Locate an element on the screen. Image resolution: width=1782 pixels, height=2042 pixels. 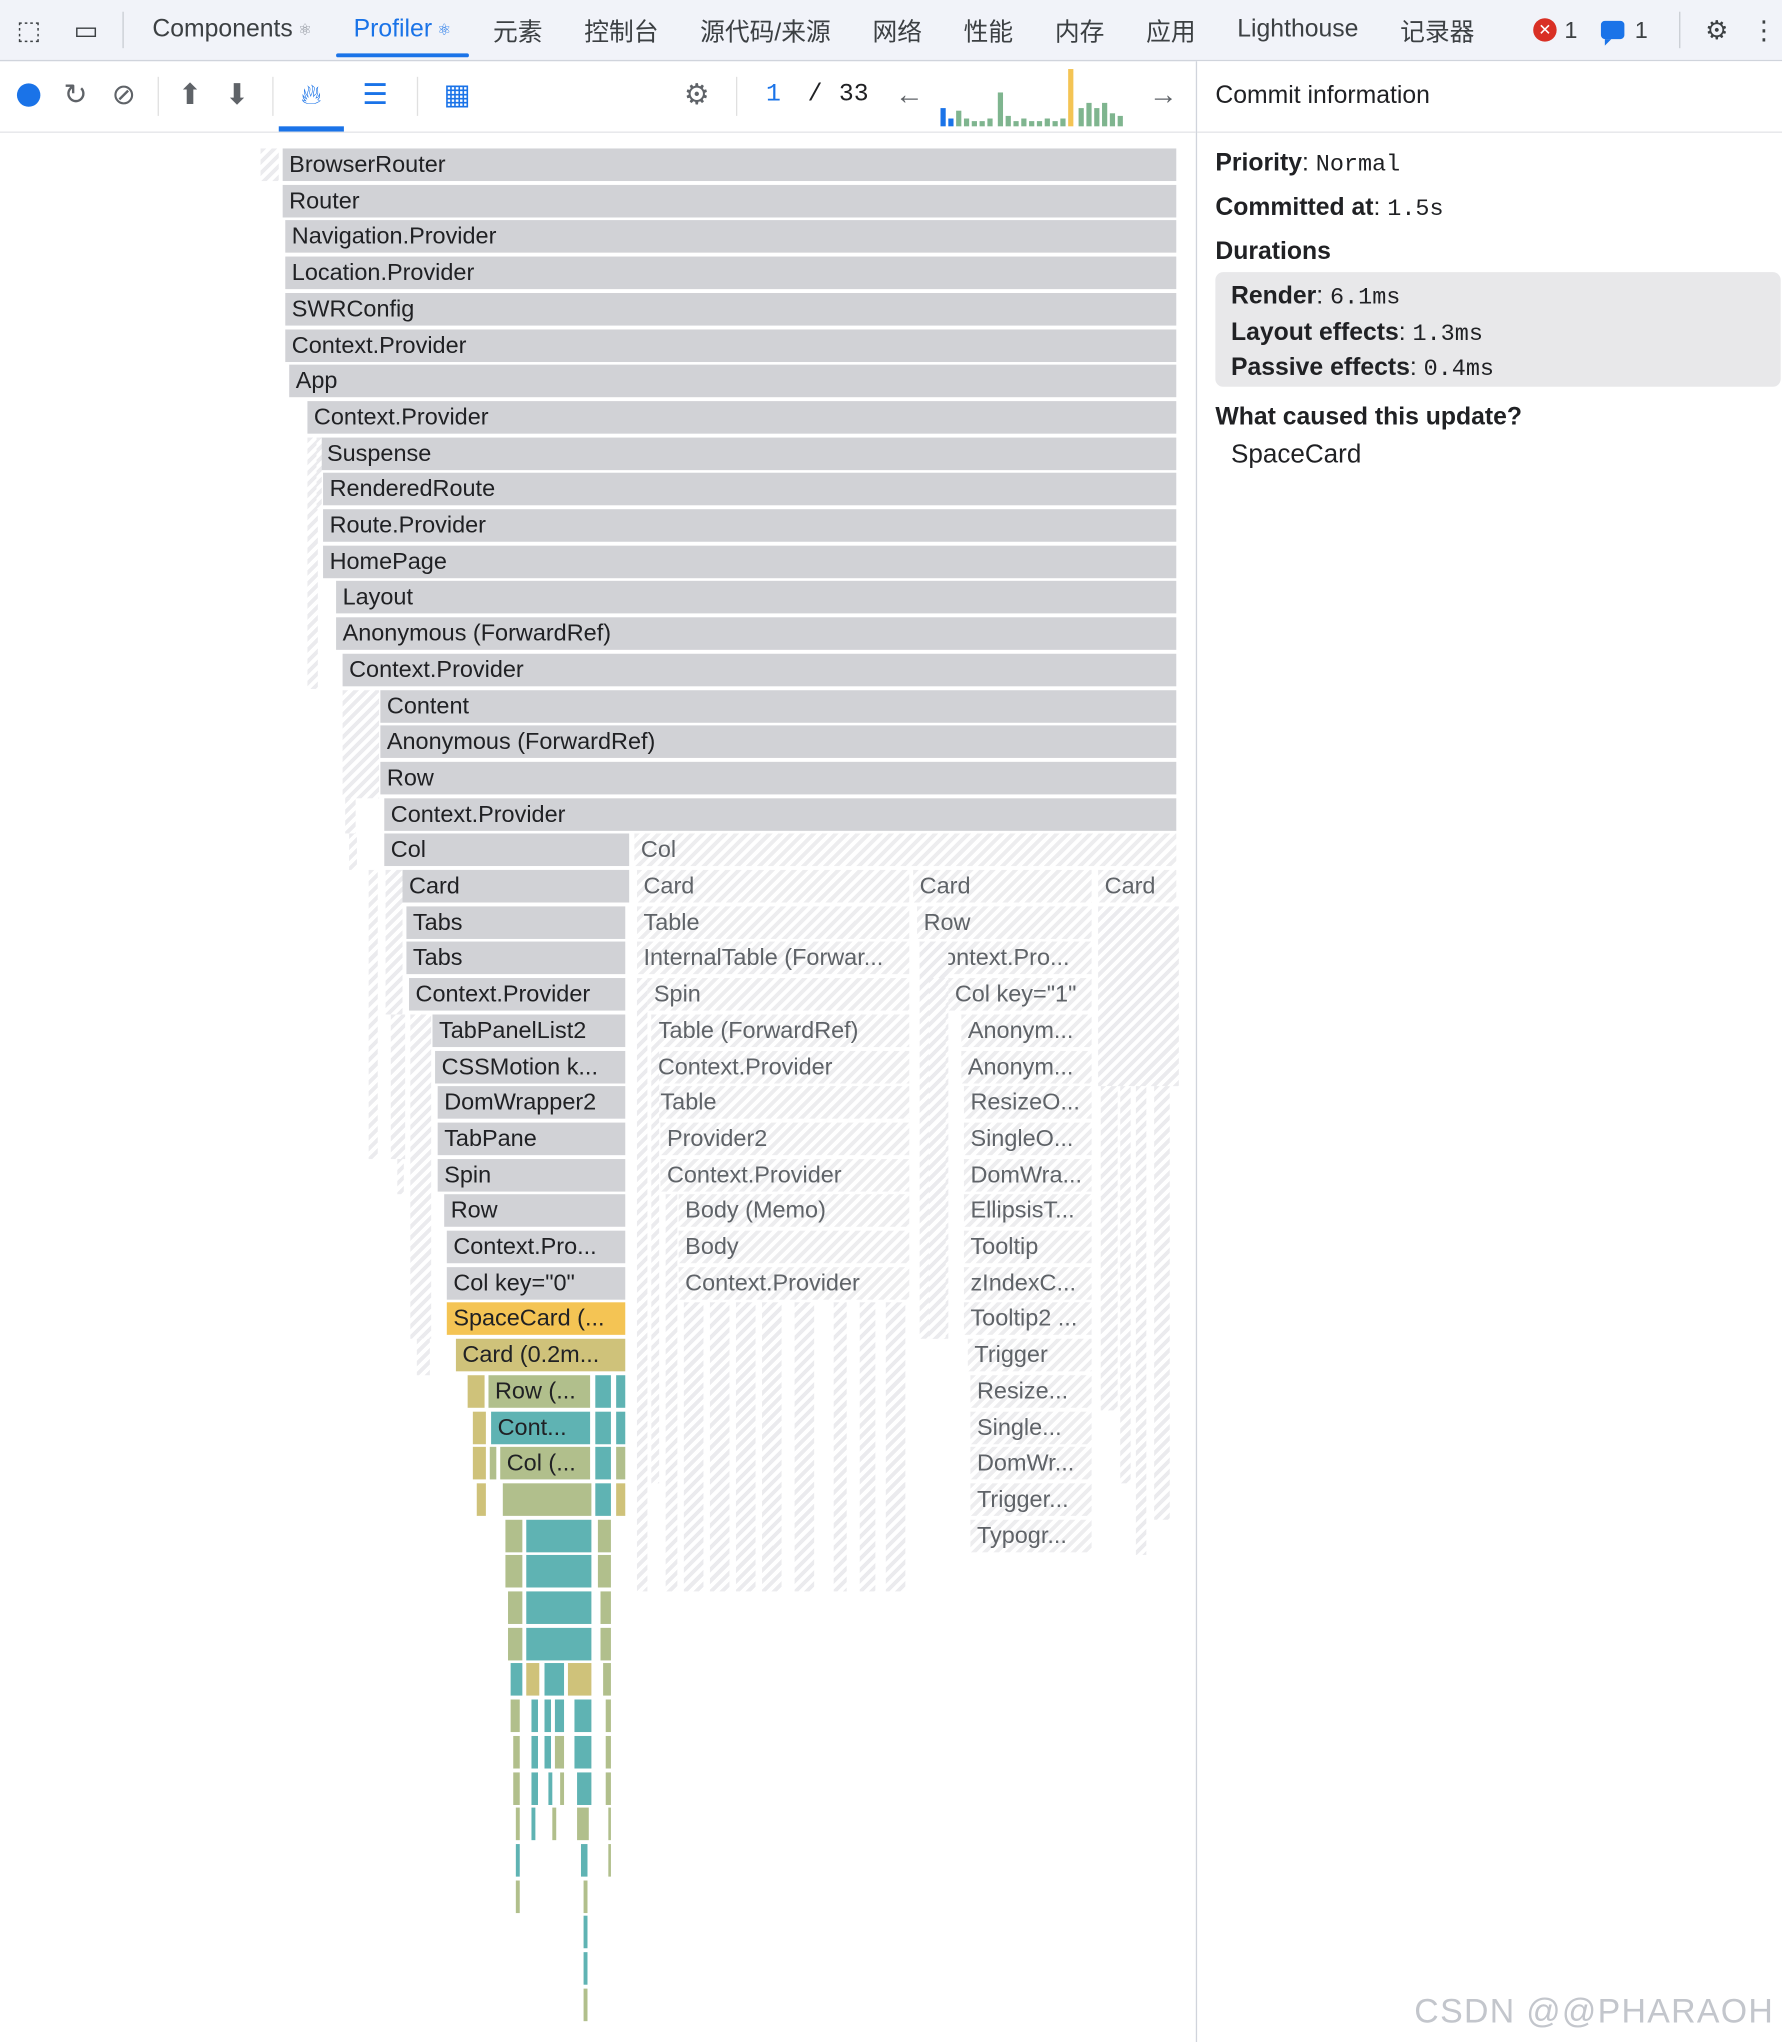
flame-node: Card is located at coordinates (1002, 886).